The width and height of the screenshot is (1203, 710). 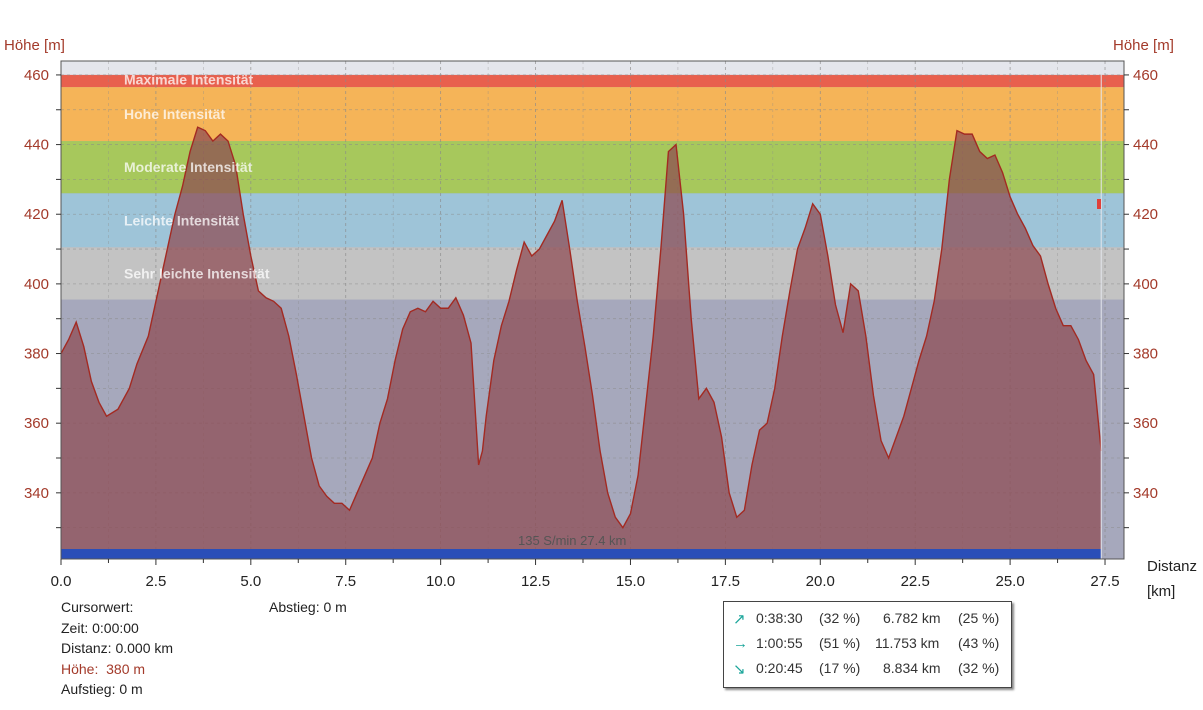 What do you see at coordinates (740, 643) in the screenshot?
I see `arrow-right-icon: →` at bounding box center [740, 643].